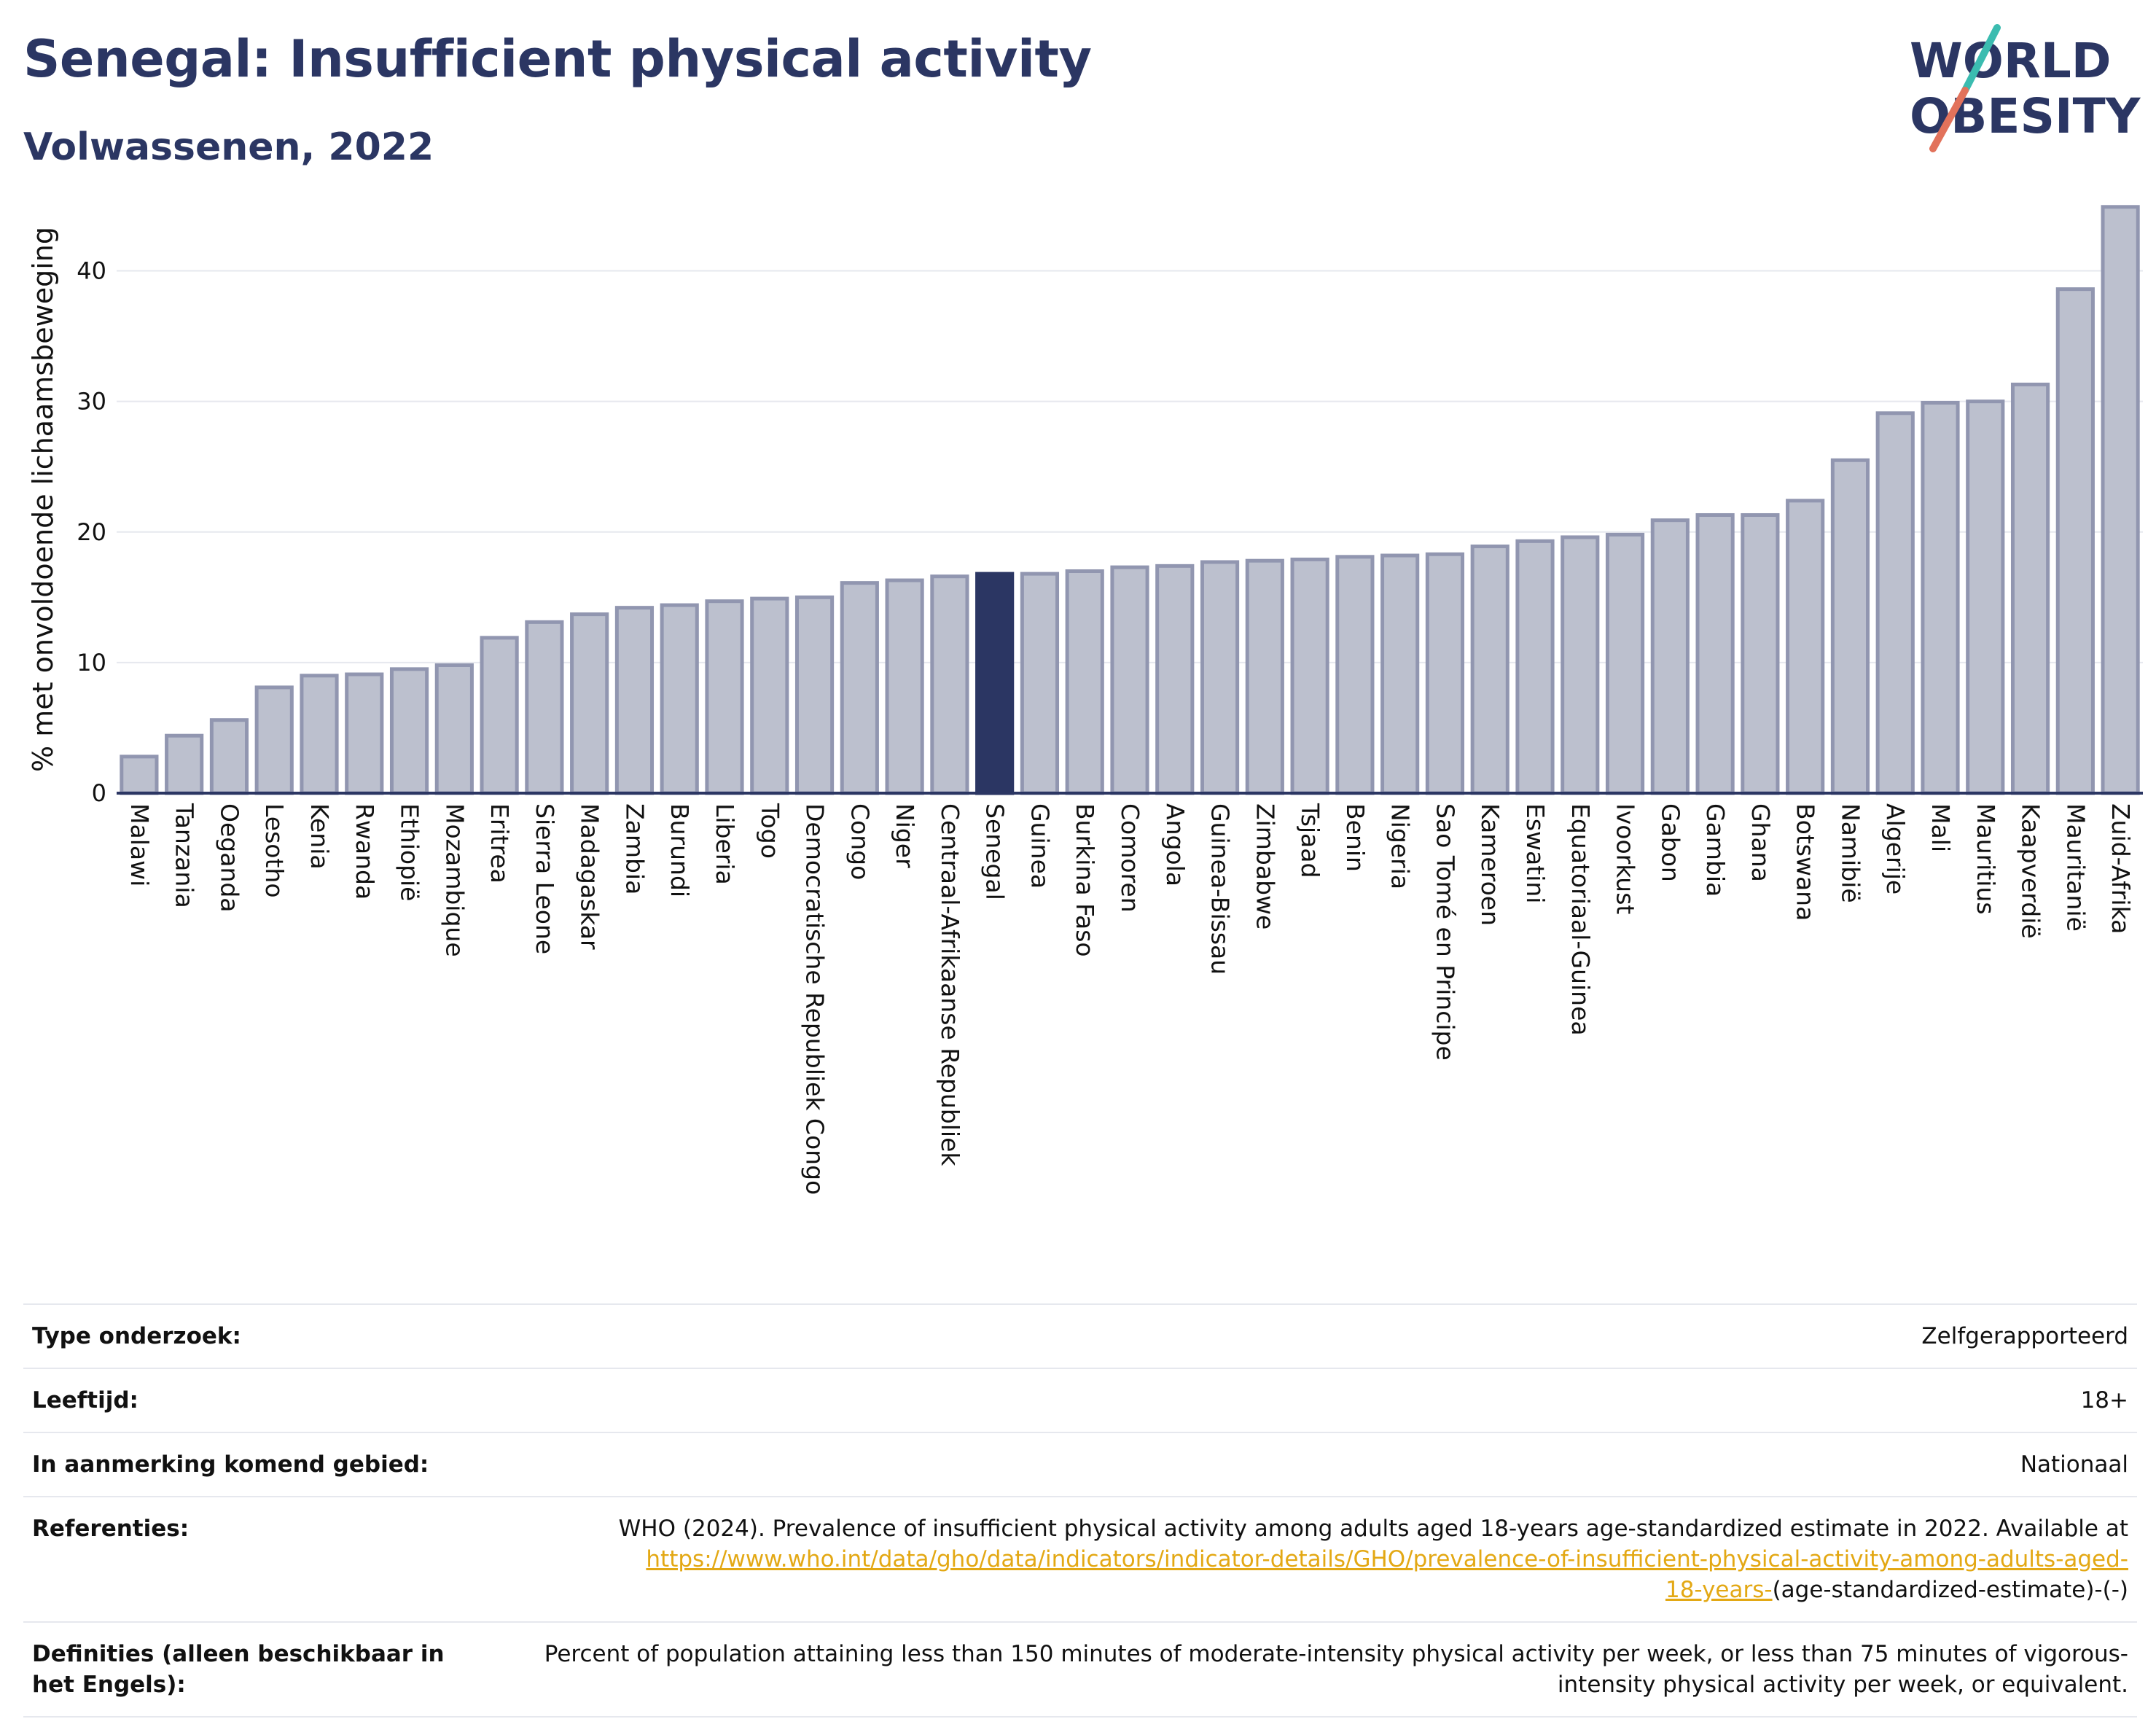 This screenshot has width=2156, height=1735. I want to click on y-tick-labels: 0 10 20 30 40, so click(92, 532).